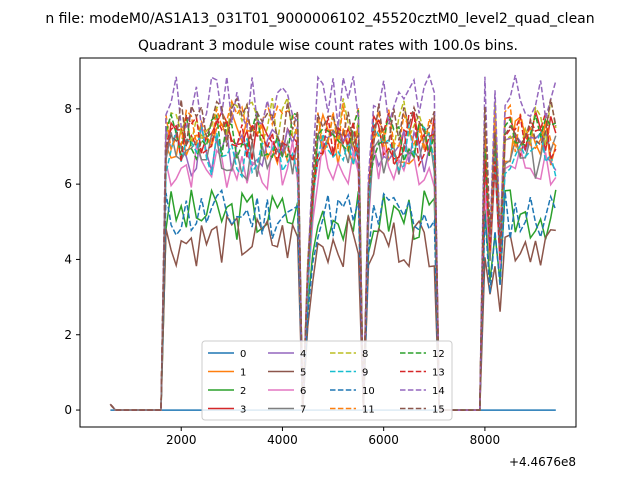  I want to click on legend-label-6: 6, so click(303, 391).